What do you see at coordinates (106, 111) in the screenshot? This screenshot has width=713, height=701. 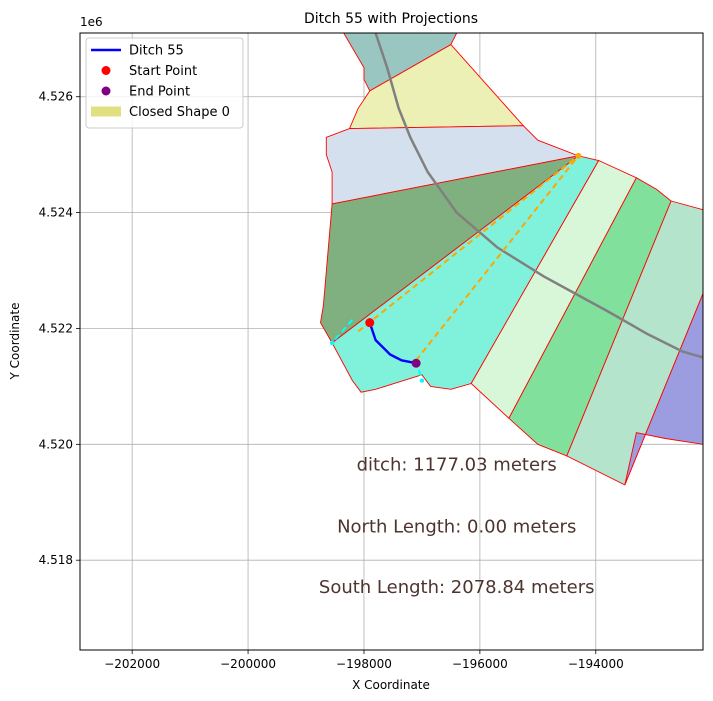 I see `legend-patch-swatch` at bounding box center [106, 111].